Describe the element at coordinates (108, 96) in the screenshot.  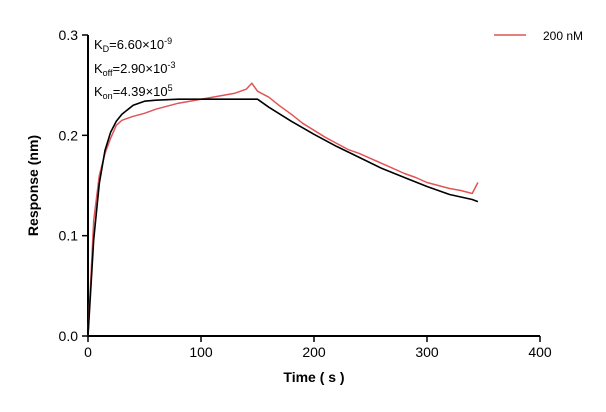
I see `kon-sub: on` at that location.